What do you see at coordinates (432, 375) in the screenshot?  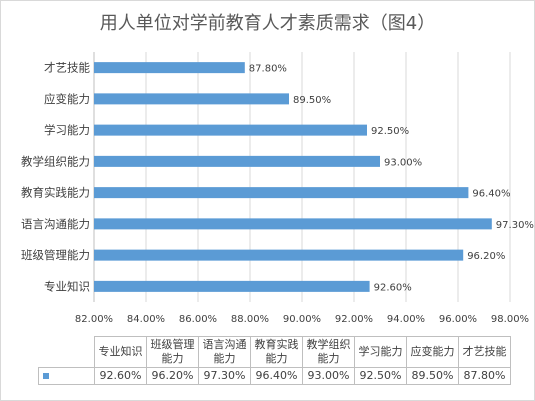 I see `data-table-value: 89.50%` at bounding box center [432, 375].